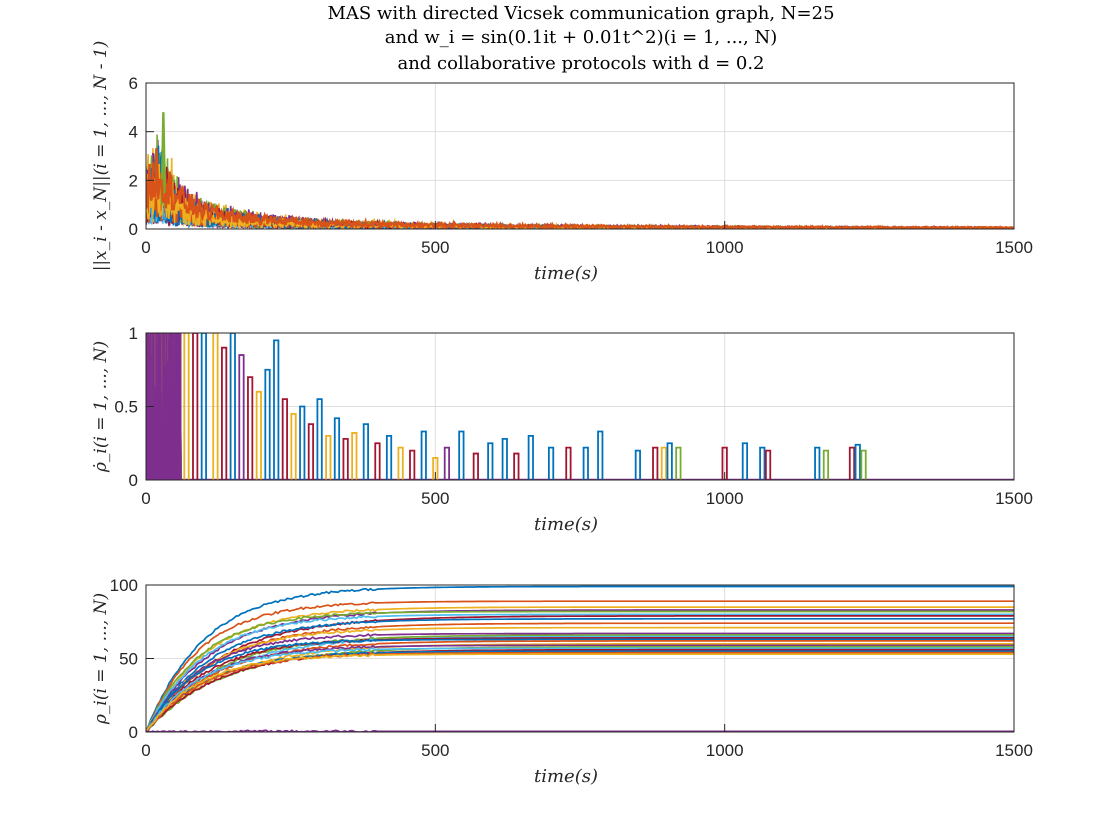 This screenshot has width=1120, height=840. Describe the element at coordinates (101, 156) in the screenshot. I see `y-axis-label: ||x_i - x_N||(i = 1, ..., N - 1)` at that location.